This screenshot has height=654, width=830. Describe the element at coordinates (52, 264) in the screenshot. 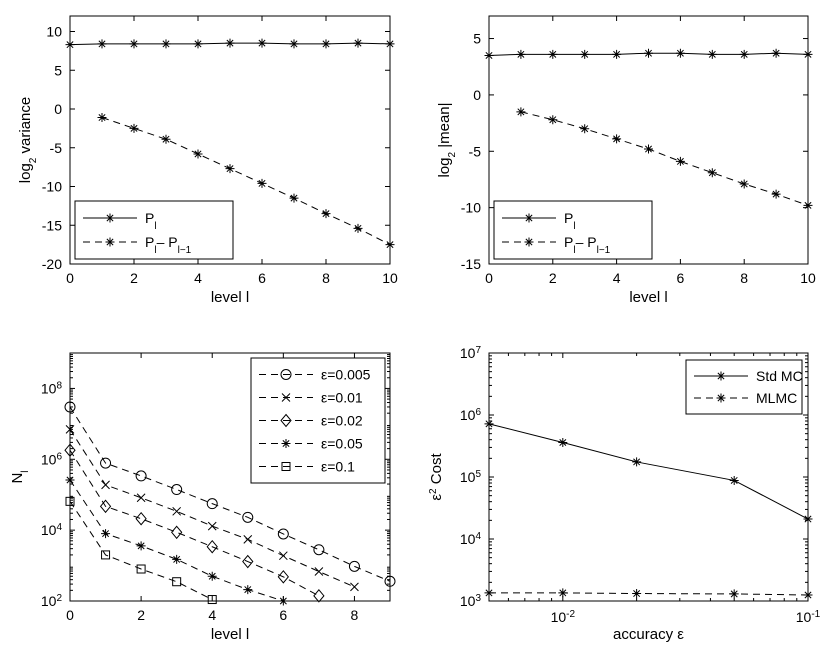

I see `y-tick-label: -20` at that location.